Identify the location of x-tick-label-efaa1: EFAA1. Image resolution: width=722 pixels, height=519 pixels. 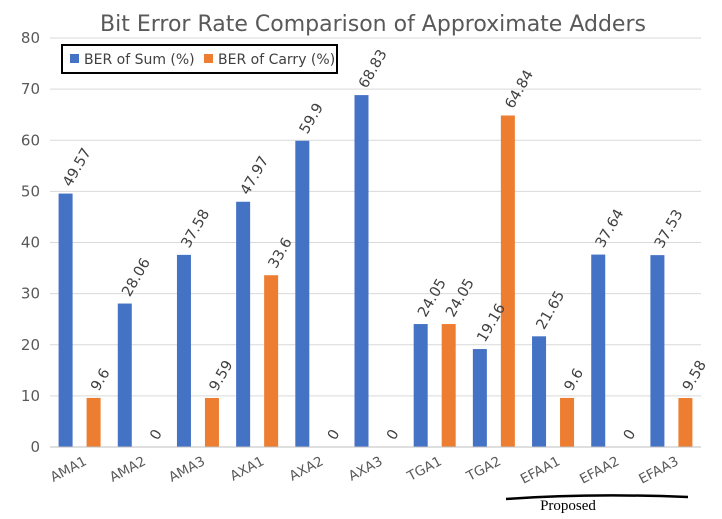
(540, 470).